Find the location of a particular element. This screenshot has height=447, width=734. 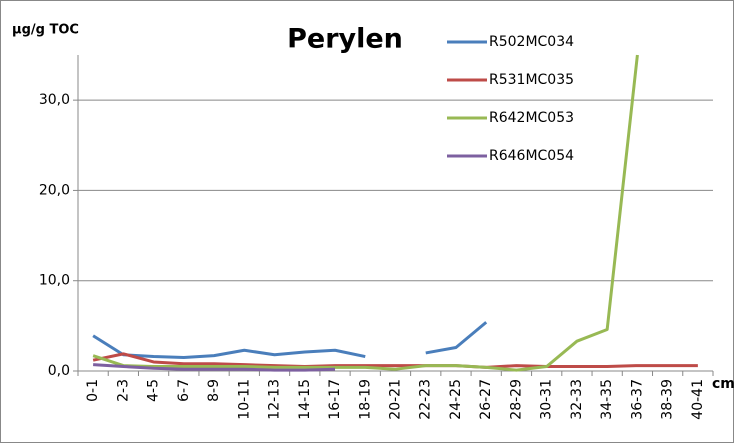

y-tick-label: 0,0 is located at coordinates (59, 371).